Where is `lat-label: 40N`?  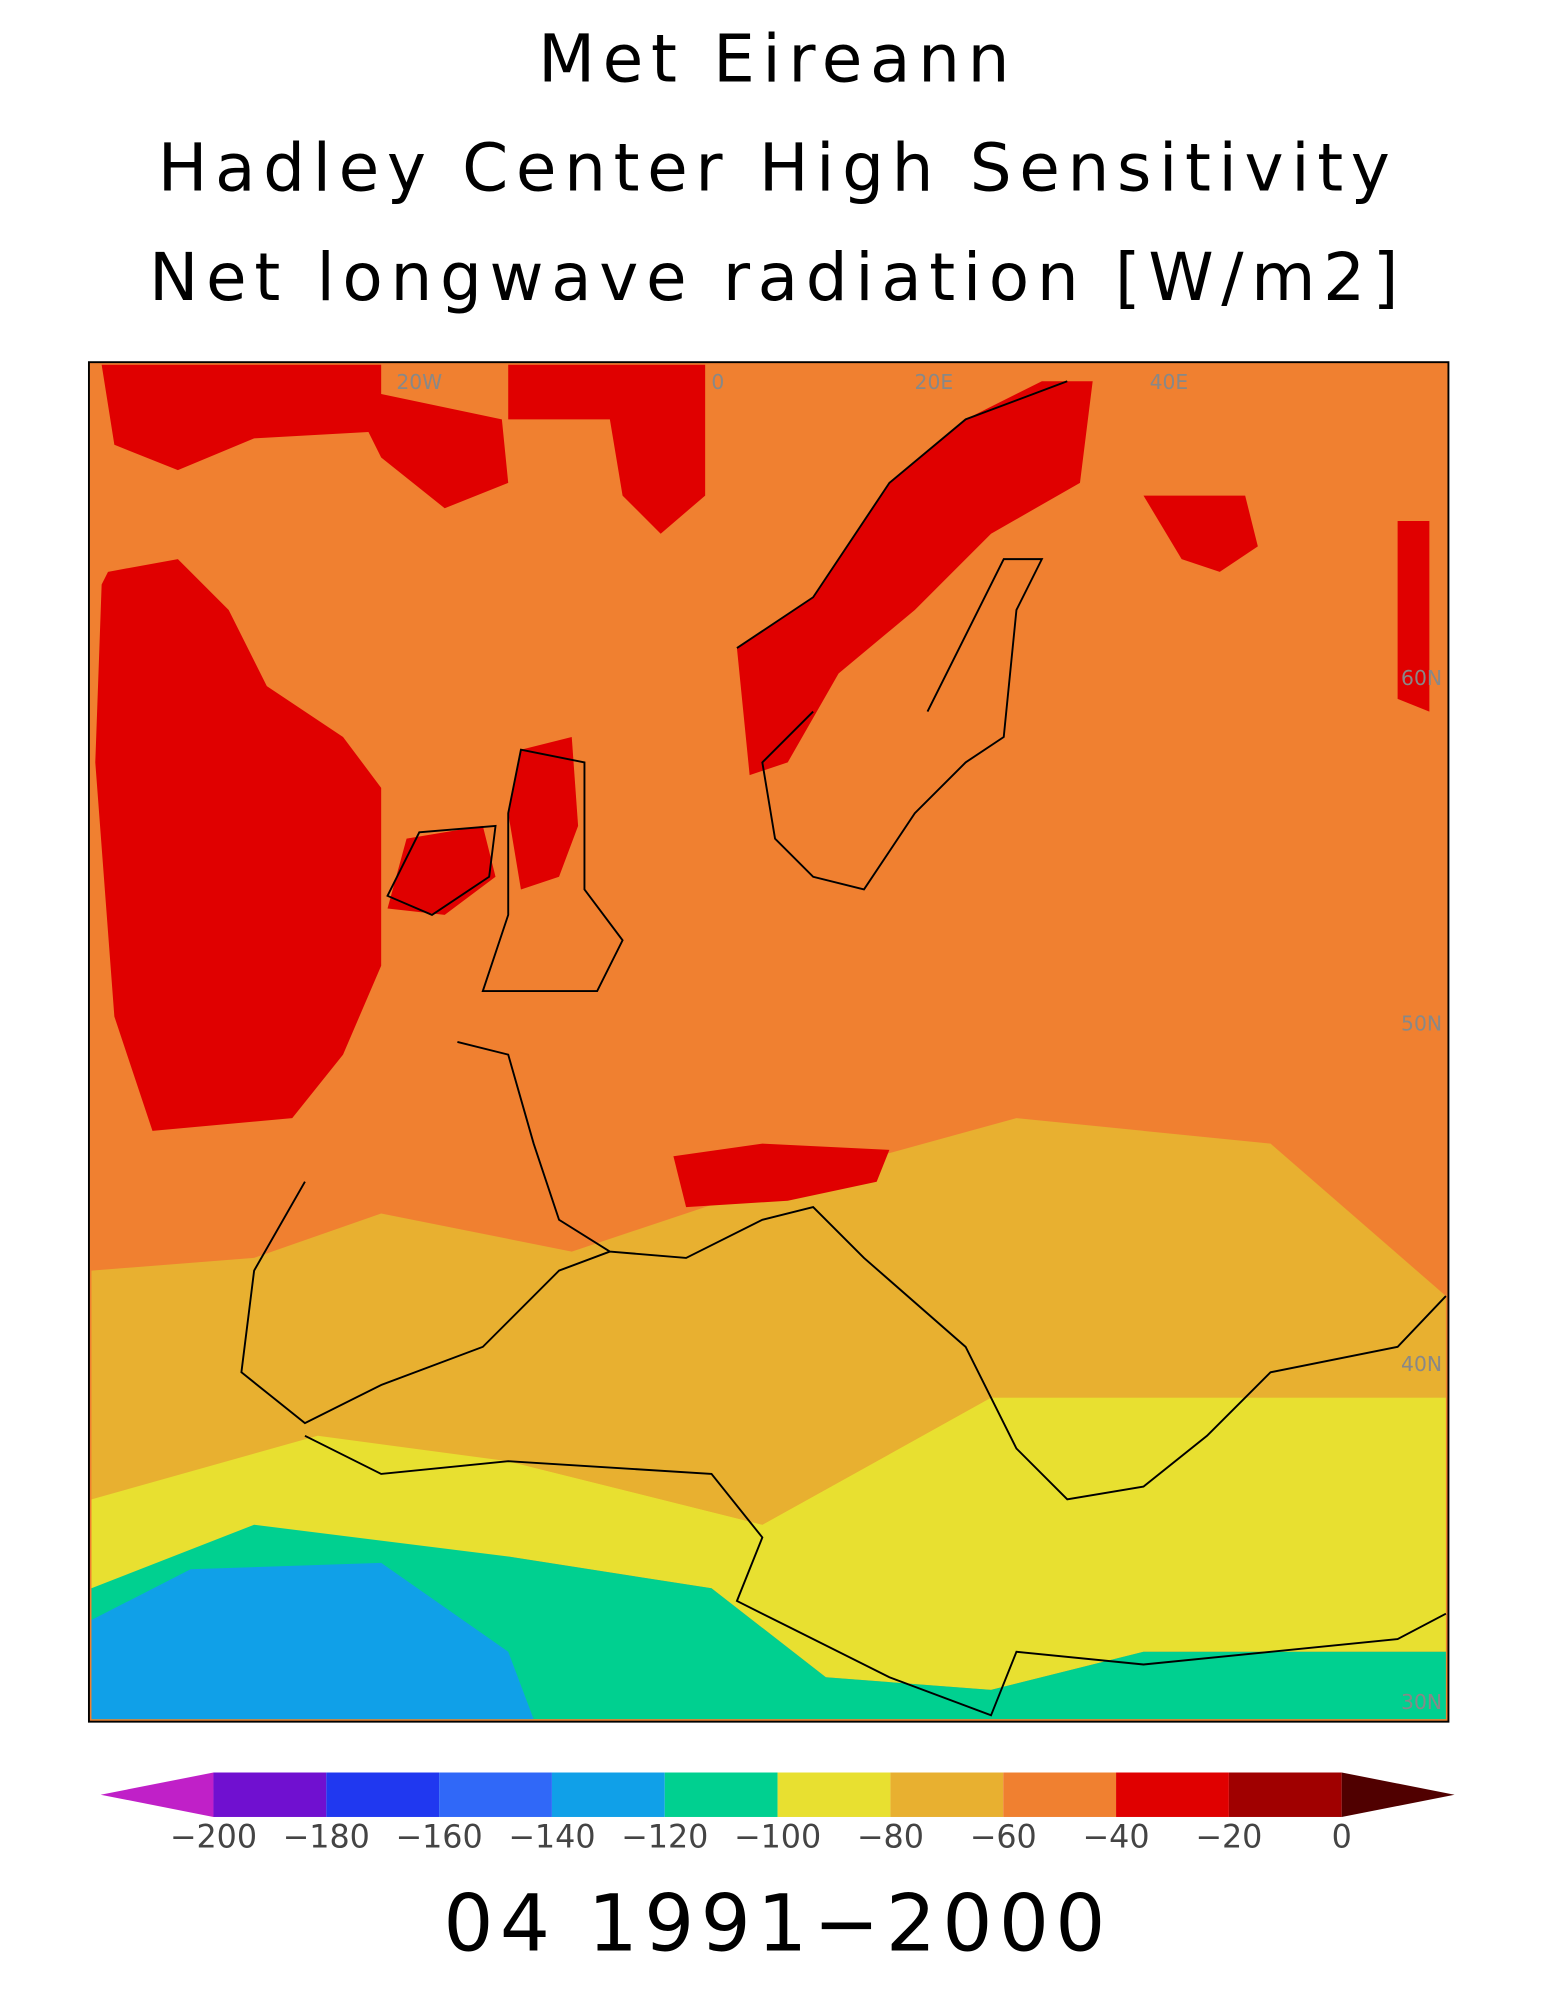
lat-label: 40N is located at coordinates (1421, 1364).